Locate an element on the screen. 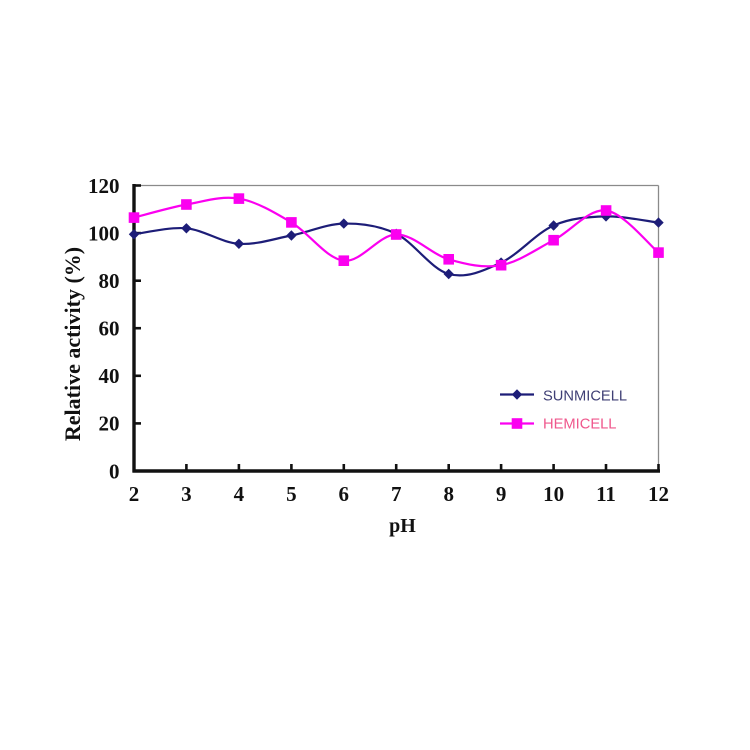 Image resolution: width=750 pixels, height=750 pixels. svg-text: 7 is located at coordinates (396, 494).